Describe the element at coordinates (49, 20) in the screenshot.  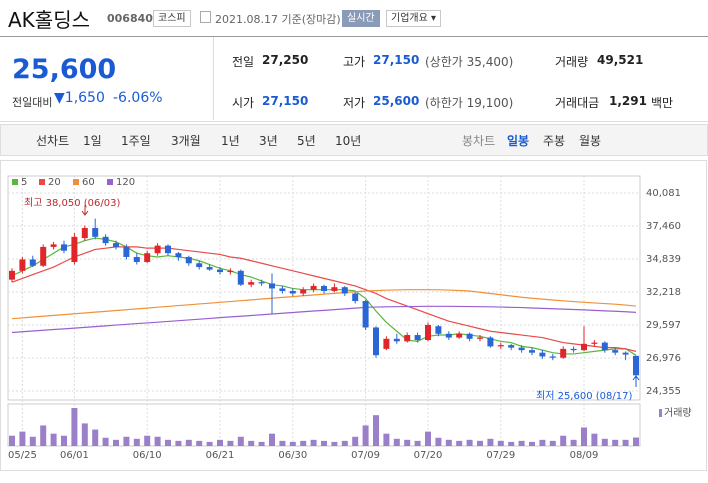
I see `stock-name: AK홀딩스` at that location.